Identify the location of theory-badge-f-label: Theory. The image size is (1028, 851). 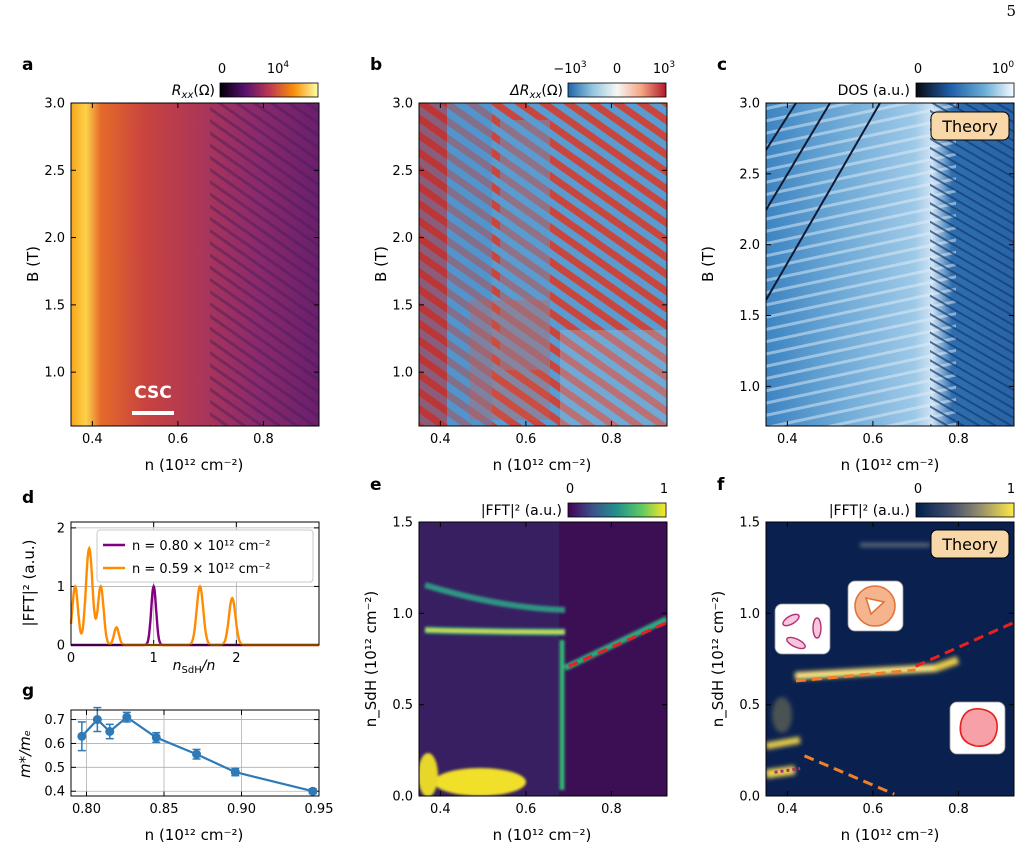
(969, 544).